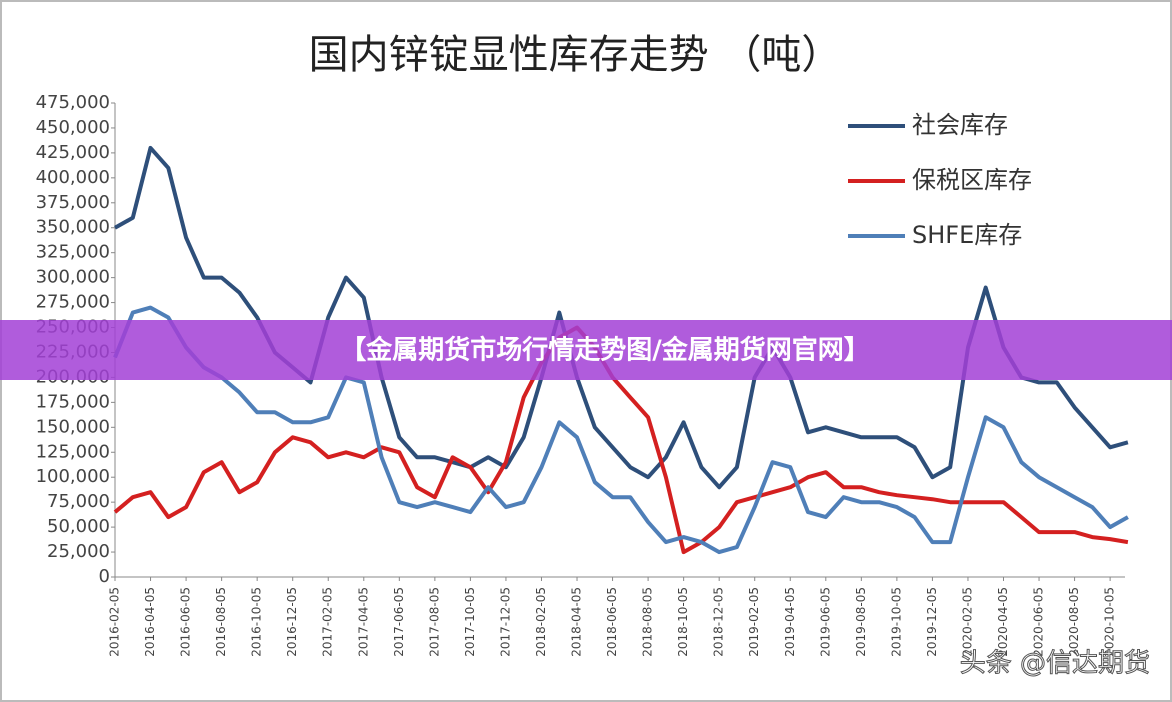  What do you see at coordinates (73, 202) in the screenshot?
I see `y-tick-label: 375,000` at bounding box center [73, 202].